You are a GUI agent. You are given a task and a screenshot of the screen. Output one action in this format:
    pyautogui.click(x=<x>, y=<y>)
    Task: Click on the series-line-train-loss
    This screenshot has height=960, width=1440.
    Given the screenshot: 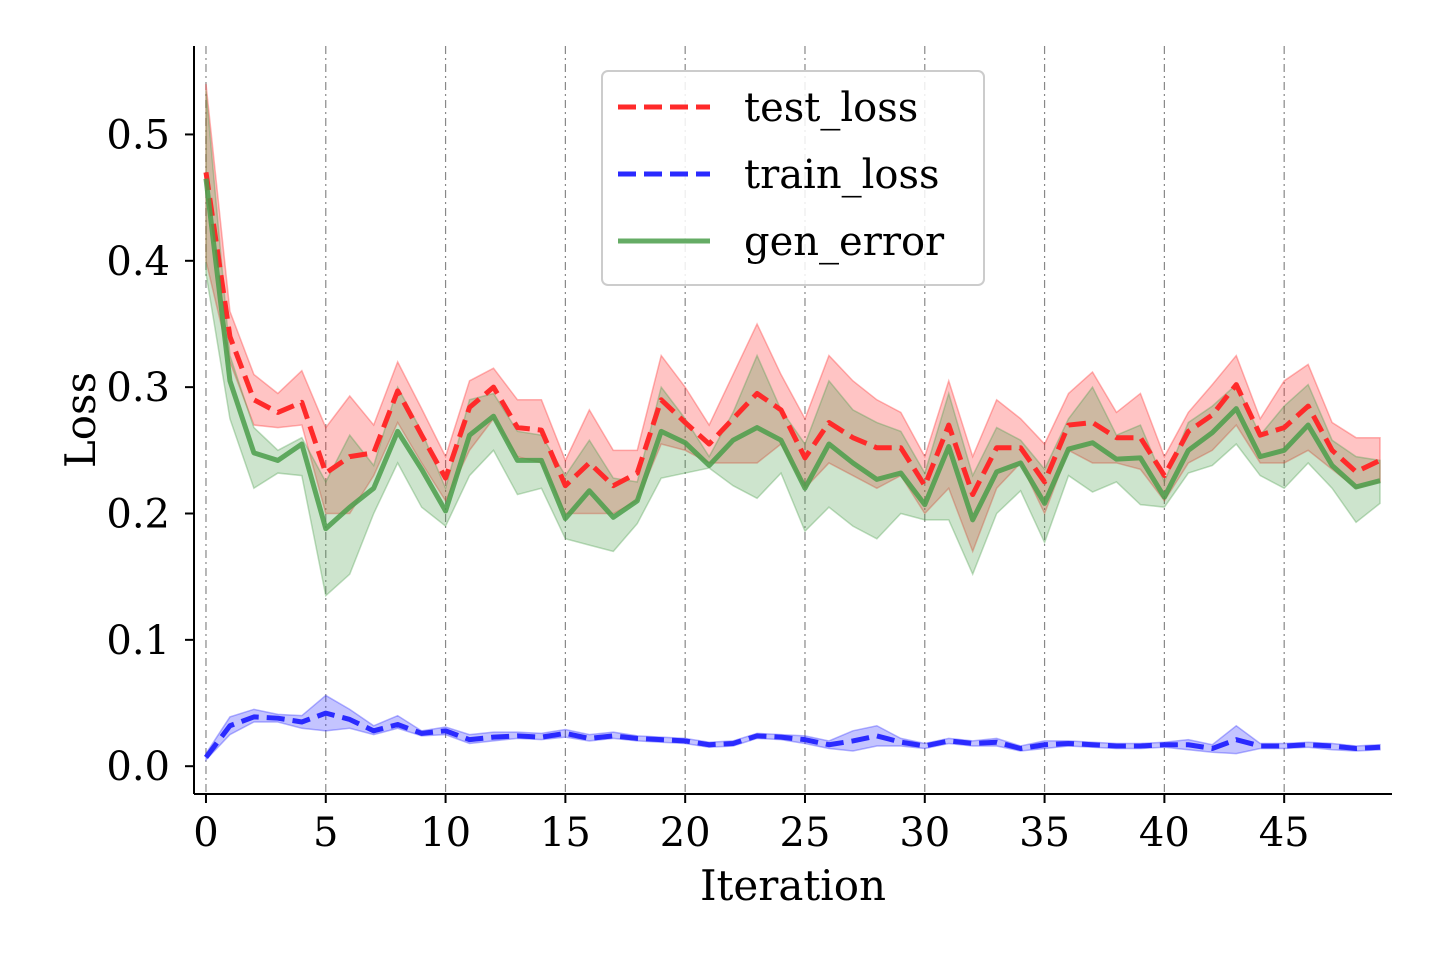 What is the action you would take?
    pyautogui.click(x=792, y=734)
    